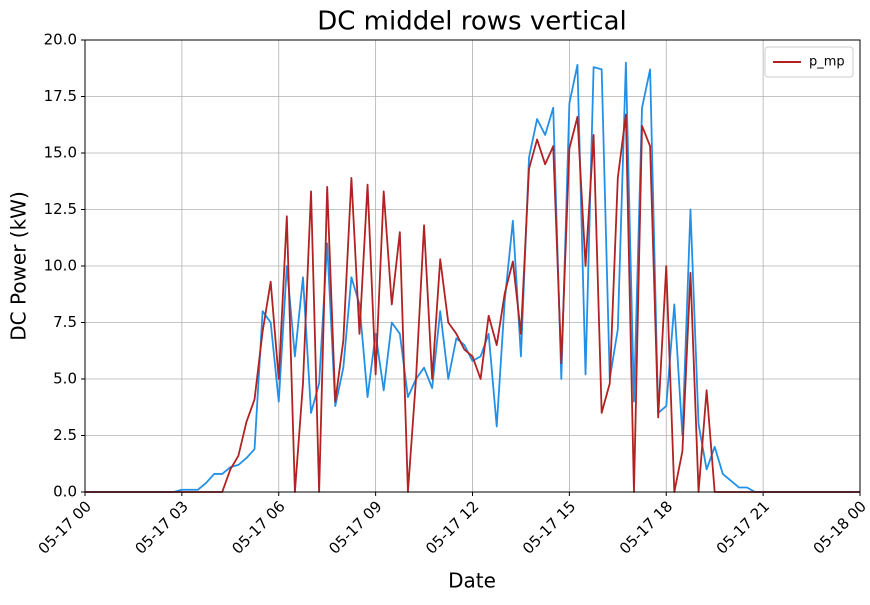 Image resolution: width=870 pixels, height=605 pixels. Describe the element at coordinates (19, 266) in the screenshot. I see `y-axis-label: DC Power (kW)` at that location.